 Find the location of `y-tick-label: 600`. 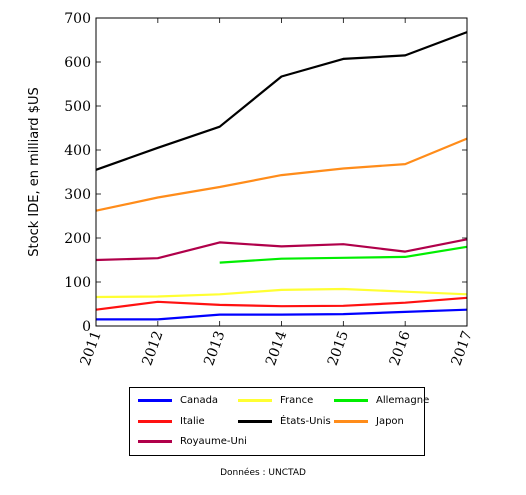

y-tick-label: 600 is located at coordinates (77, 63).